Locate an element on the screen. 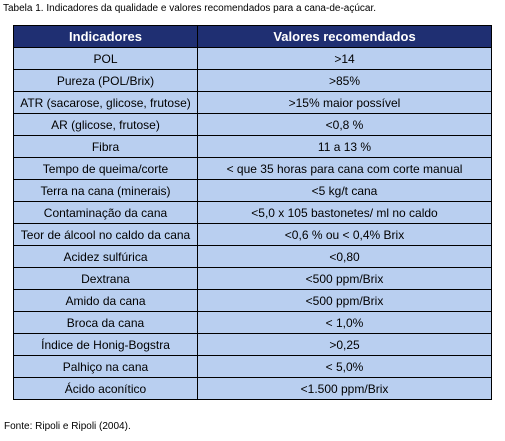 Image resolution: width=505 pixels, height=441 pixels. indicator-cell: Ácido aconítico is located at coordinates (105, 388).